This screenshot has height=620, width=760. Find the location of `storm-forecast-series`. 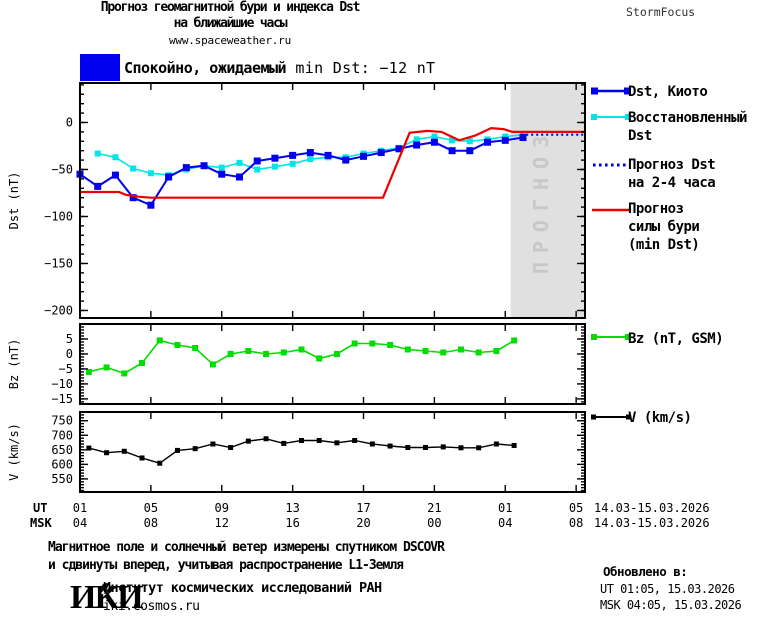

storm-forecast-series is located at coordinates (332, 162).